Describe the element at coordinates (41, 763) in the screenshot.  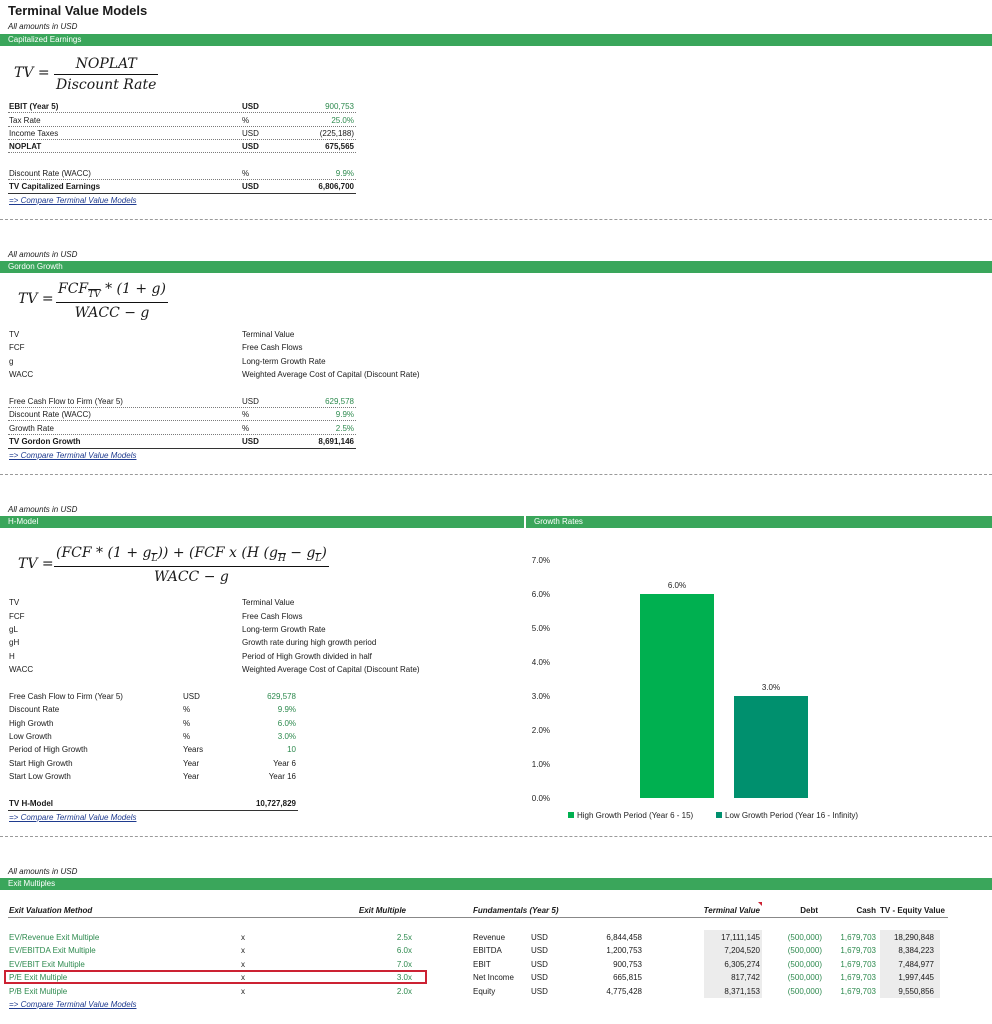
I see `row-label: Start High Growth` at that location.